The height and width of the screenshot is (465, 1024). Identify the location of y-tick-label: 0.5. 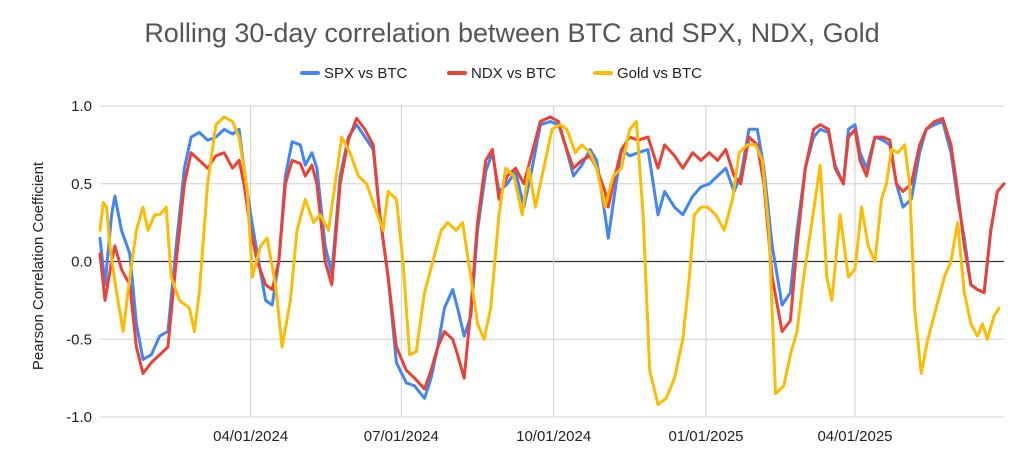
(81, 184).